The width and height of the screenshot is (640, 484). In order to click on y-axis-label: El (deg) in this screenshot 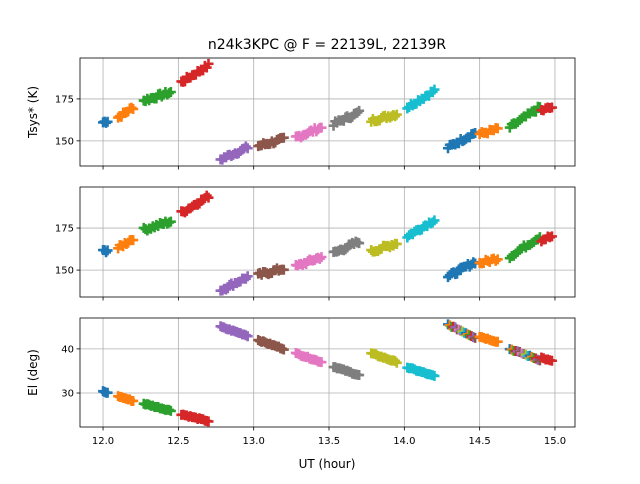, I will do `click(33, 372)`.